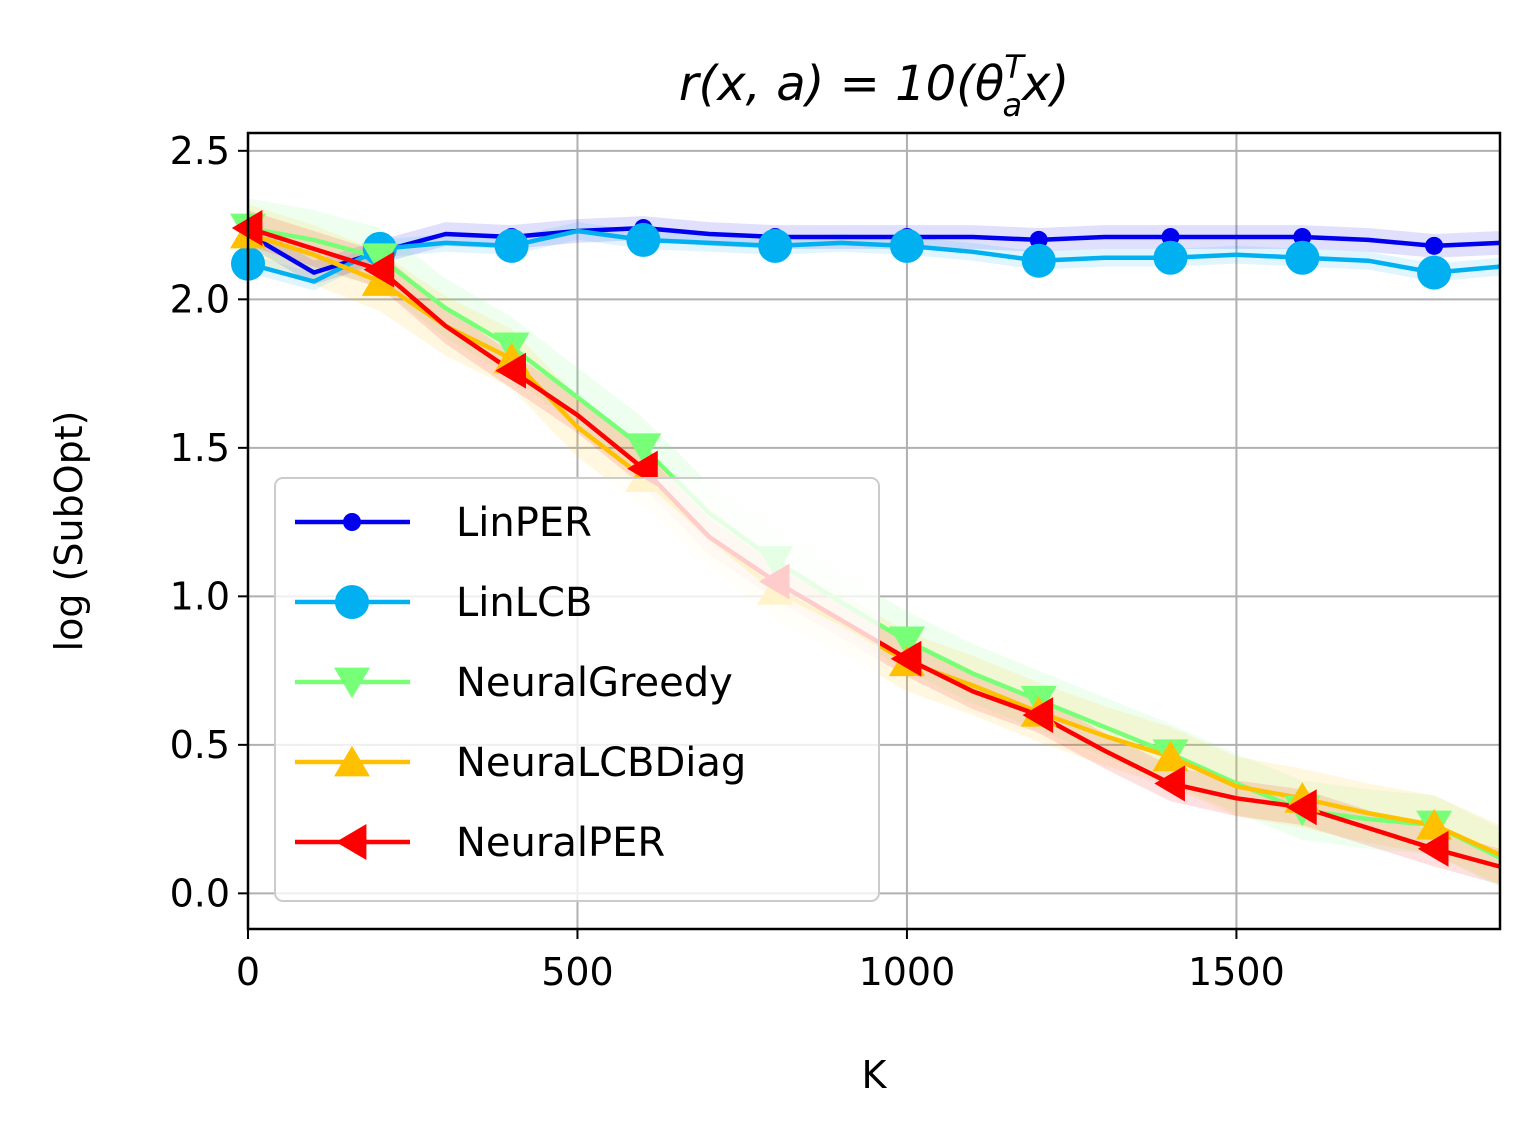 The width and height of the screenshot is (1539, 1139). I want to click on y-axis-label: log (SubOpt), so click(69, 531).